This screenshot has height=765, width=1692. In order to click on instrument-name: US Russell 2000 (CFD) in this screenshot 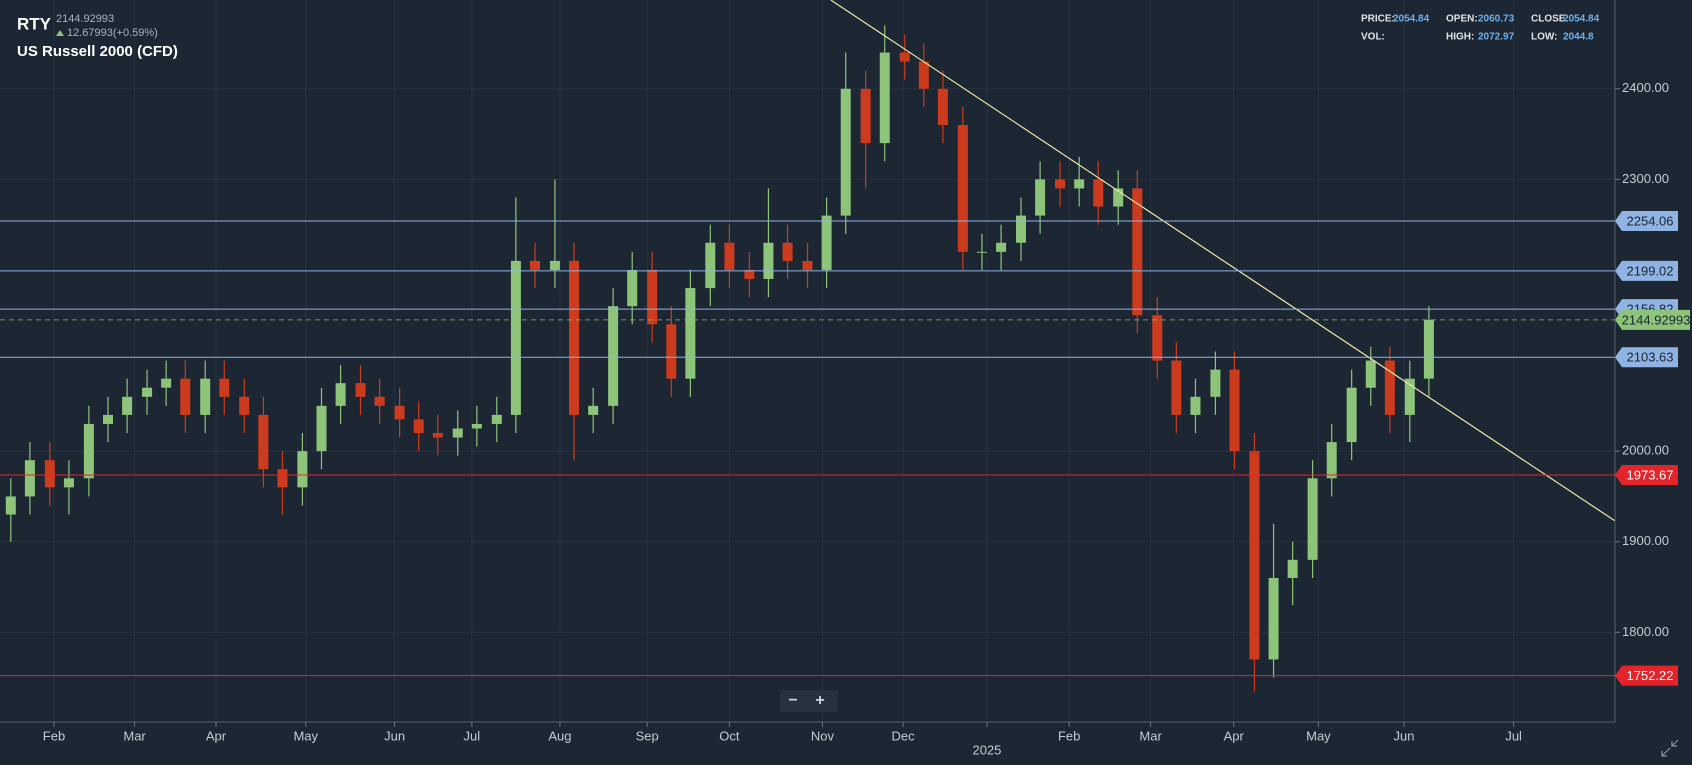, I will do `click(97, 51)`.